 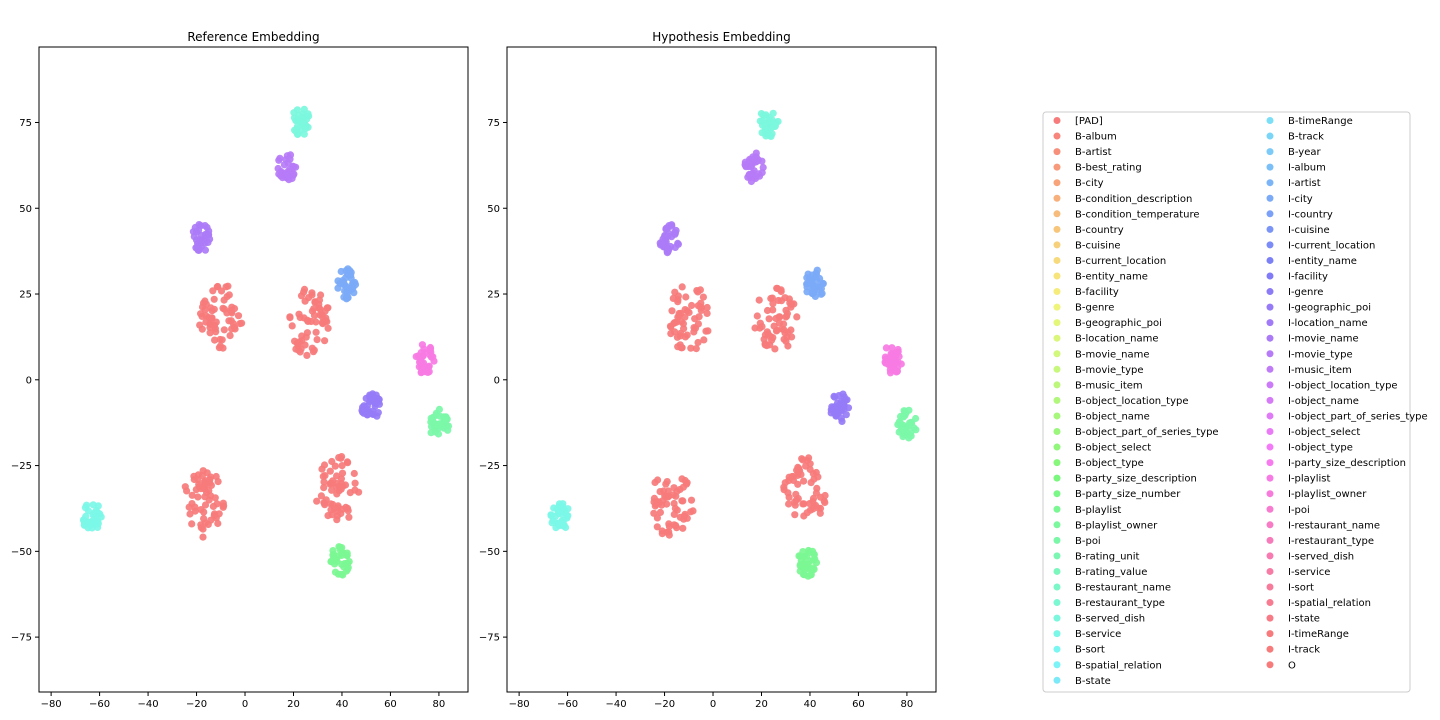 What do you see at coordinates (1270, 478) in the screenshot?
I see `legend-marker-i-playlist` at bounding box center [1270, 478].